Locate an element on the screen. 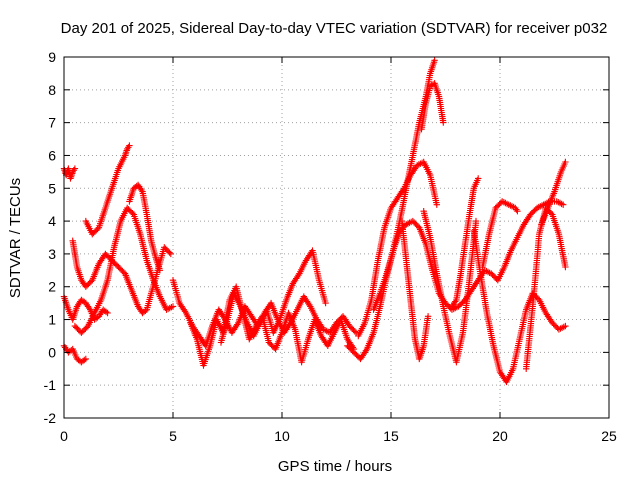 This screenshot has width=640, height=480. y-tick-label: 6 is located at coordinates (52, 155).